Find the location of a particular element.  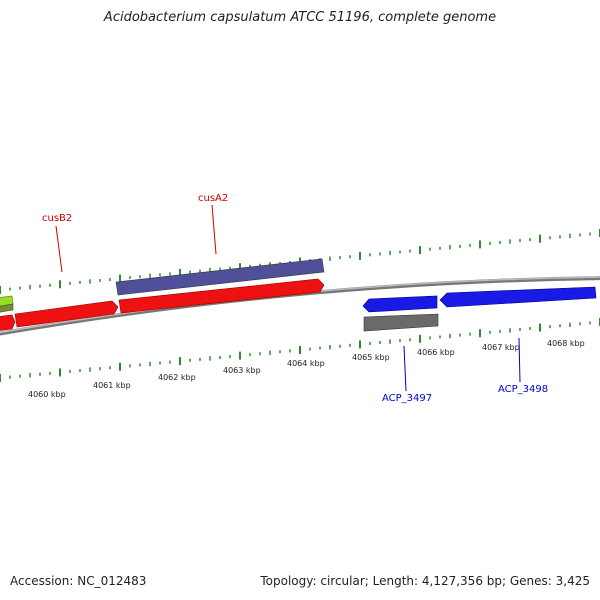

scale-label-4067: 4067 kbp is located at coordinates (501, 347).